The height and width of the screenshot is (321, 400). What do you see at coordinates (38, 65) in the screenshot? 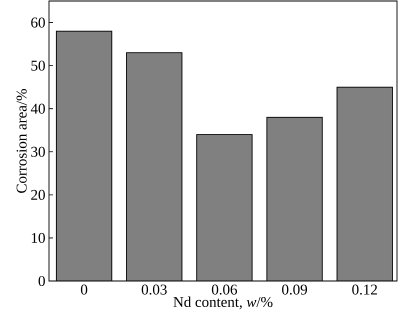
I see `y-tick-label: 50` at bounding box center [38, 65].